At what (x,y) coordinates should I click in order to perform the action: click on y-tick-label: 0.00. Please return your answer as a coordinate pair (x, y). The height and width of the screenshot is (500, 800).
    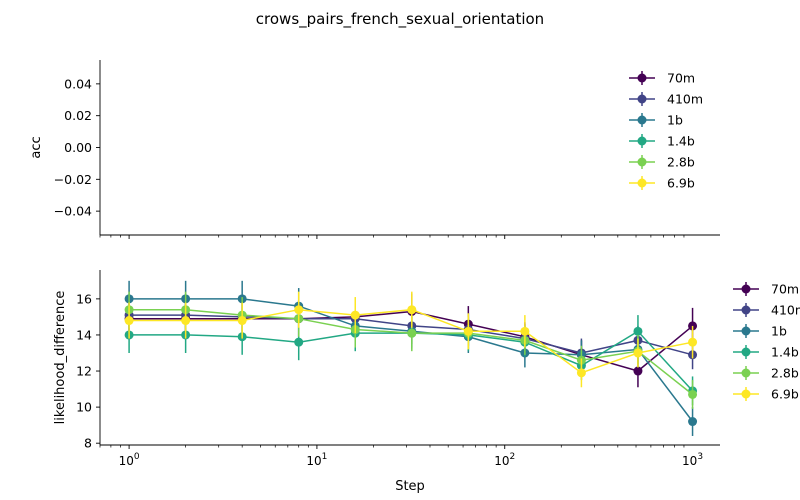
    Looking at the image, I should click on (78, 147).